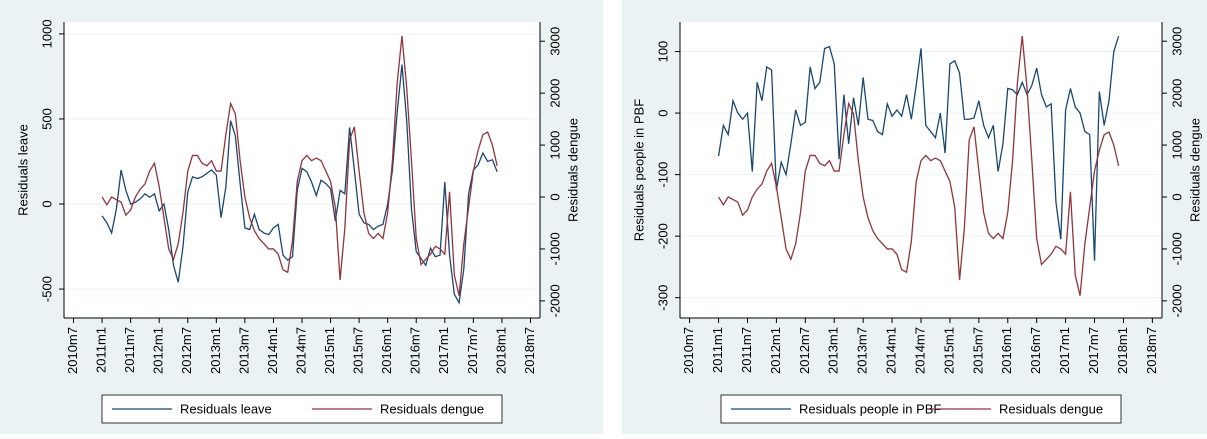 This screenshot has height=439, width=1207. What do you see at coordinates (662, 175) in the screenshot?
I see `y-tick-label: -100` at bounding box center [662, 175].